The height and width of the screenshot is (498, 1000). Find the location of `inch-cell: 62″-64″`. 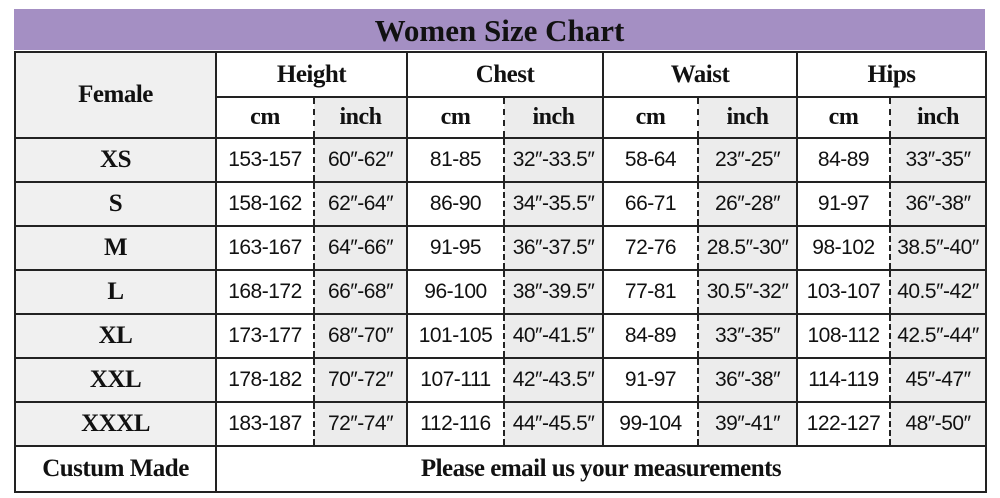

inch-cell: 62″-64″ is located at coordinates (360, 204).